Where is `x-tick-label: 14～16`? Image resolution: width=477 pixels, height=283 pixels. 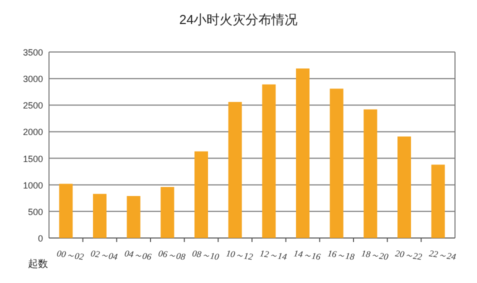 x-tick-label: 14～16 is located at coordinates (307, 255).